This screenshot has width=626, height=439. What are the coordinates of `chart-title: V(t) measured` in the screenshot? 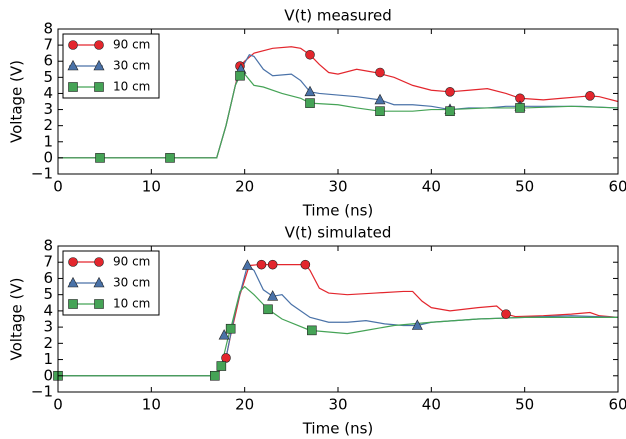 It's located at (338, 16).